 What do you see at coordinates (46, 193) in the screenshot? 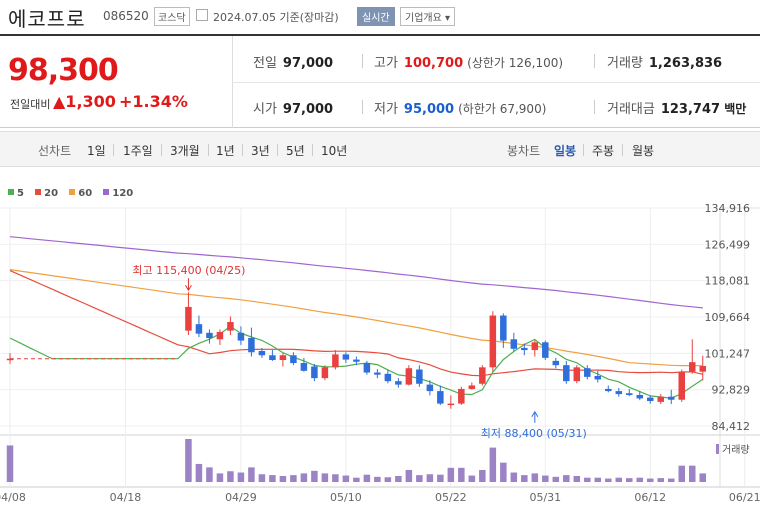
I see `legend-ma20: 20` at bounding box center [46, 193].